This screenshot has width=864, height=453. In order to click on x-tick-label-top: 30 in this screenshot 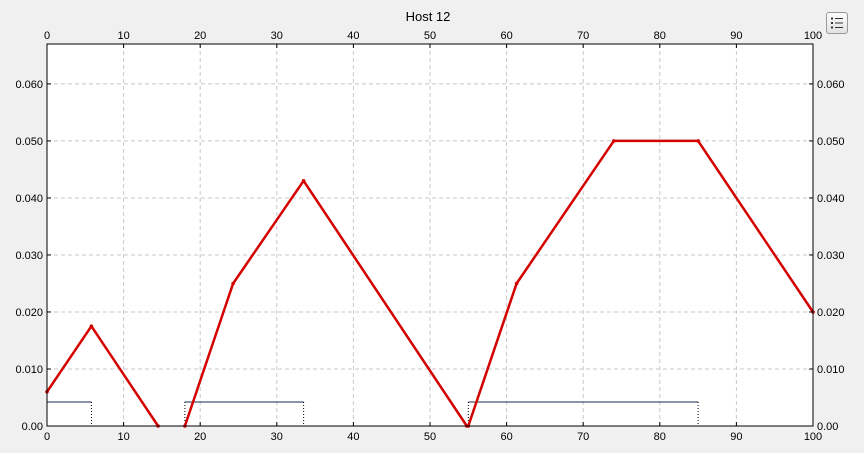, I will do `click(277, 36)`.